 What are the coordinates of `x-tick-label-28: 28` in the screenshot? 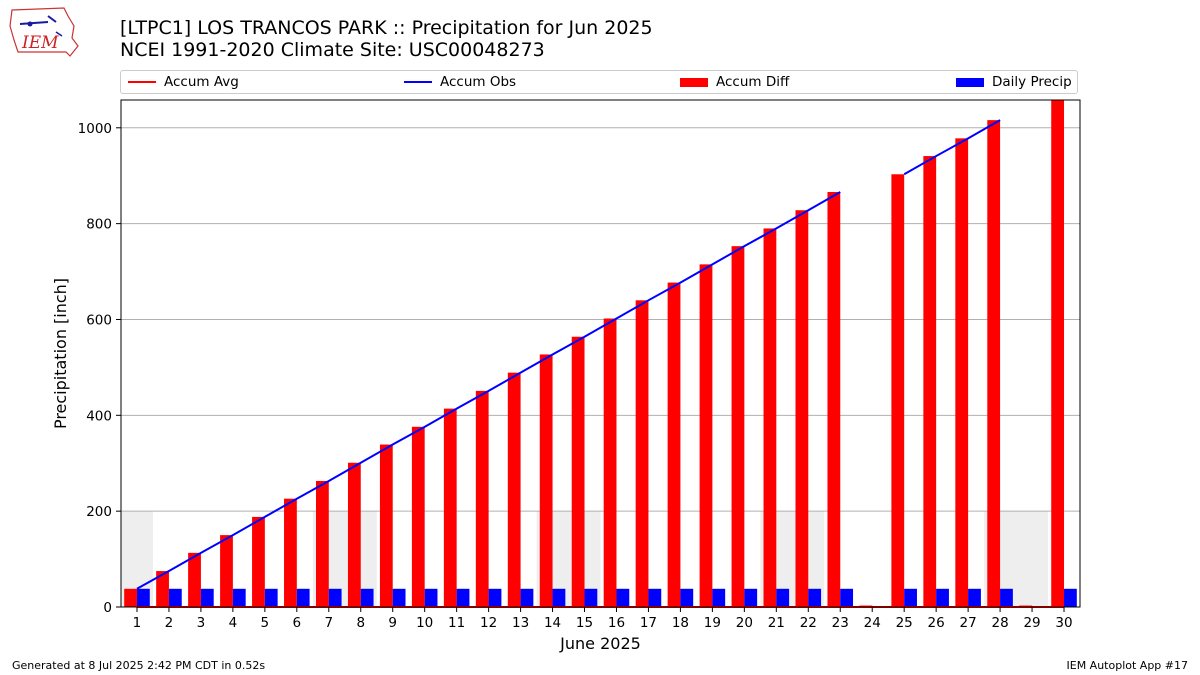 It's located at (999, 623).